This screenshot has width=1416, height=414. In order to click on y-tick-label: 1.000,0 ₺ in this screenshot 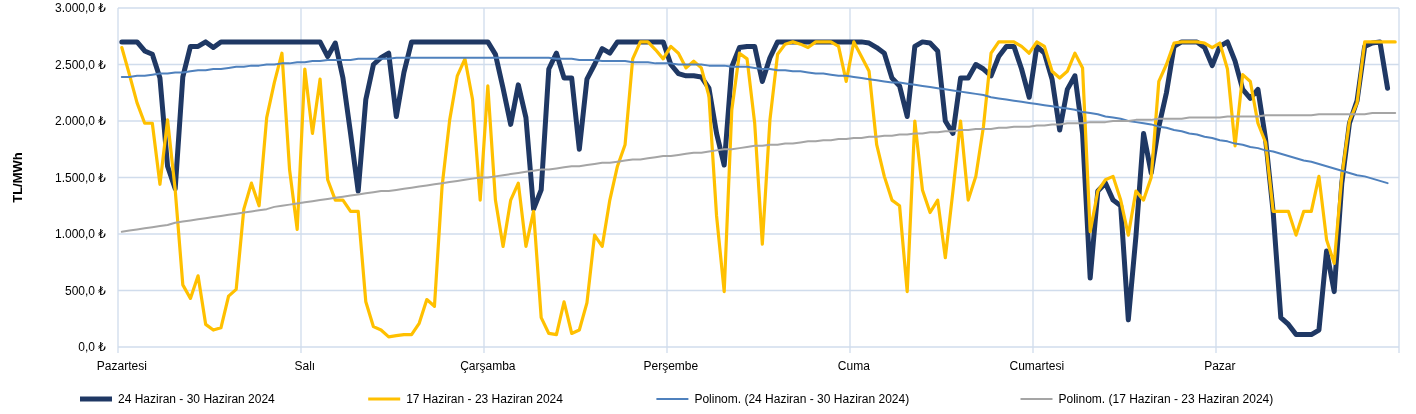, I will do `click(80, 234)`.